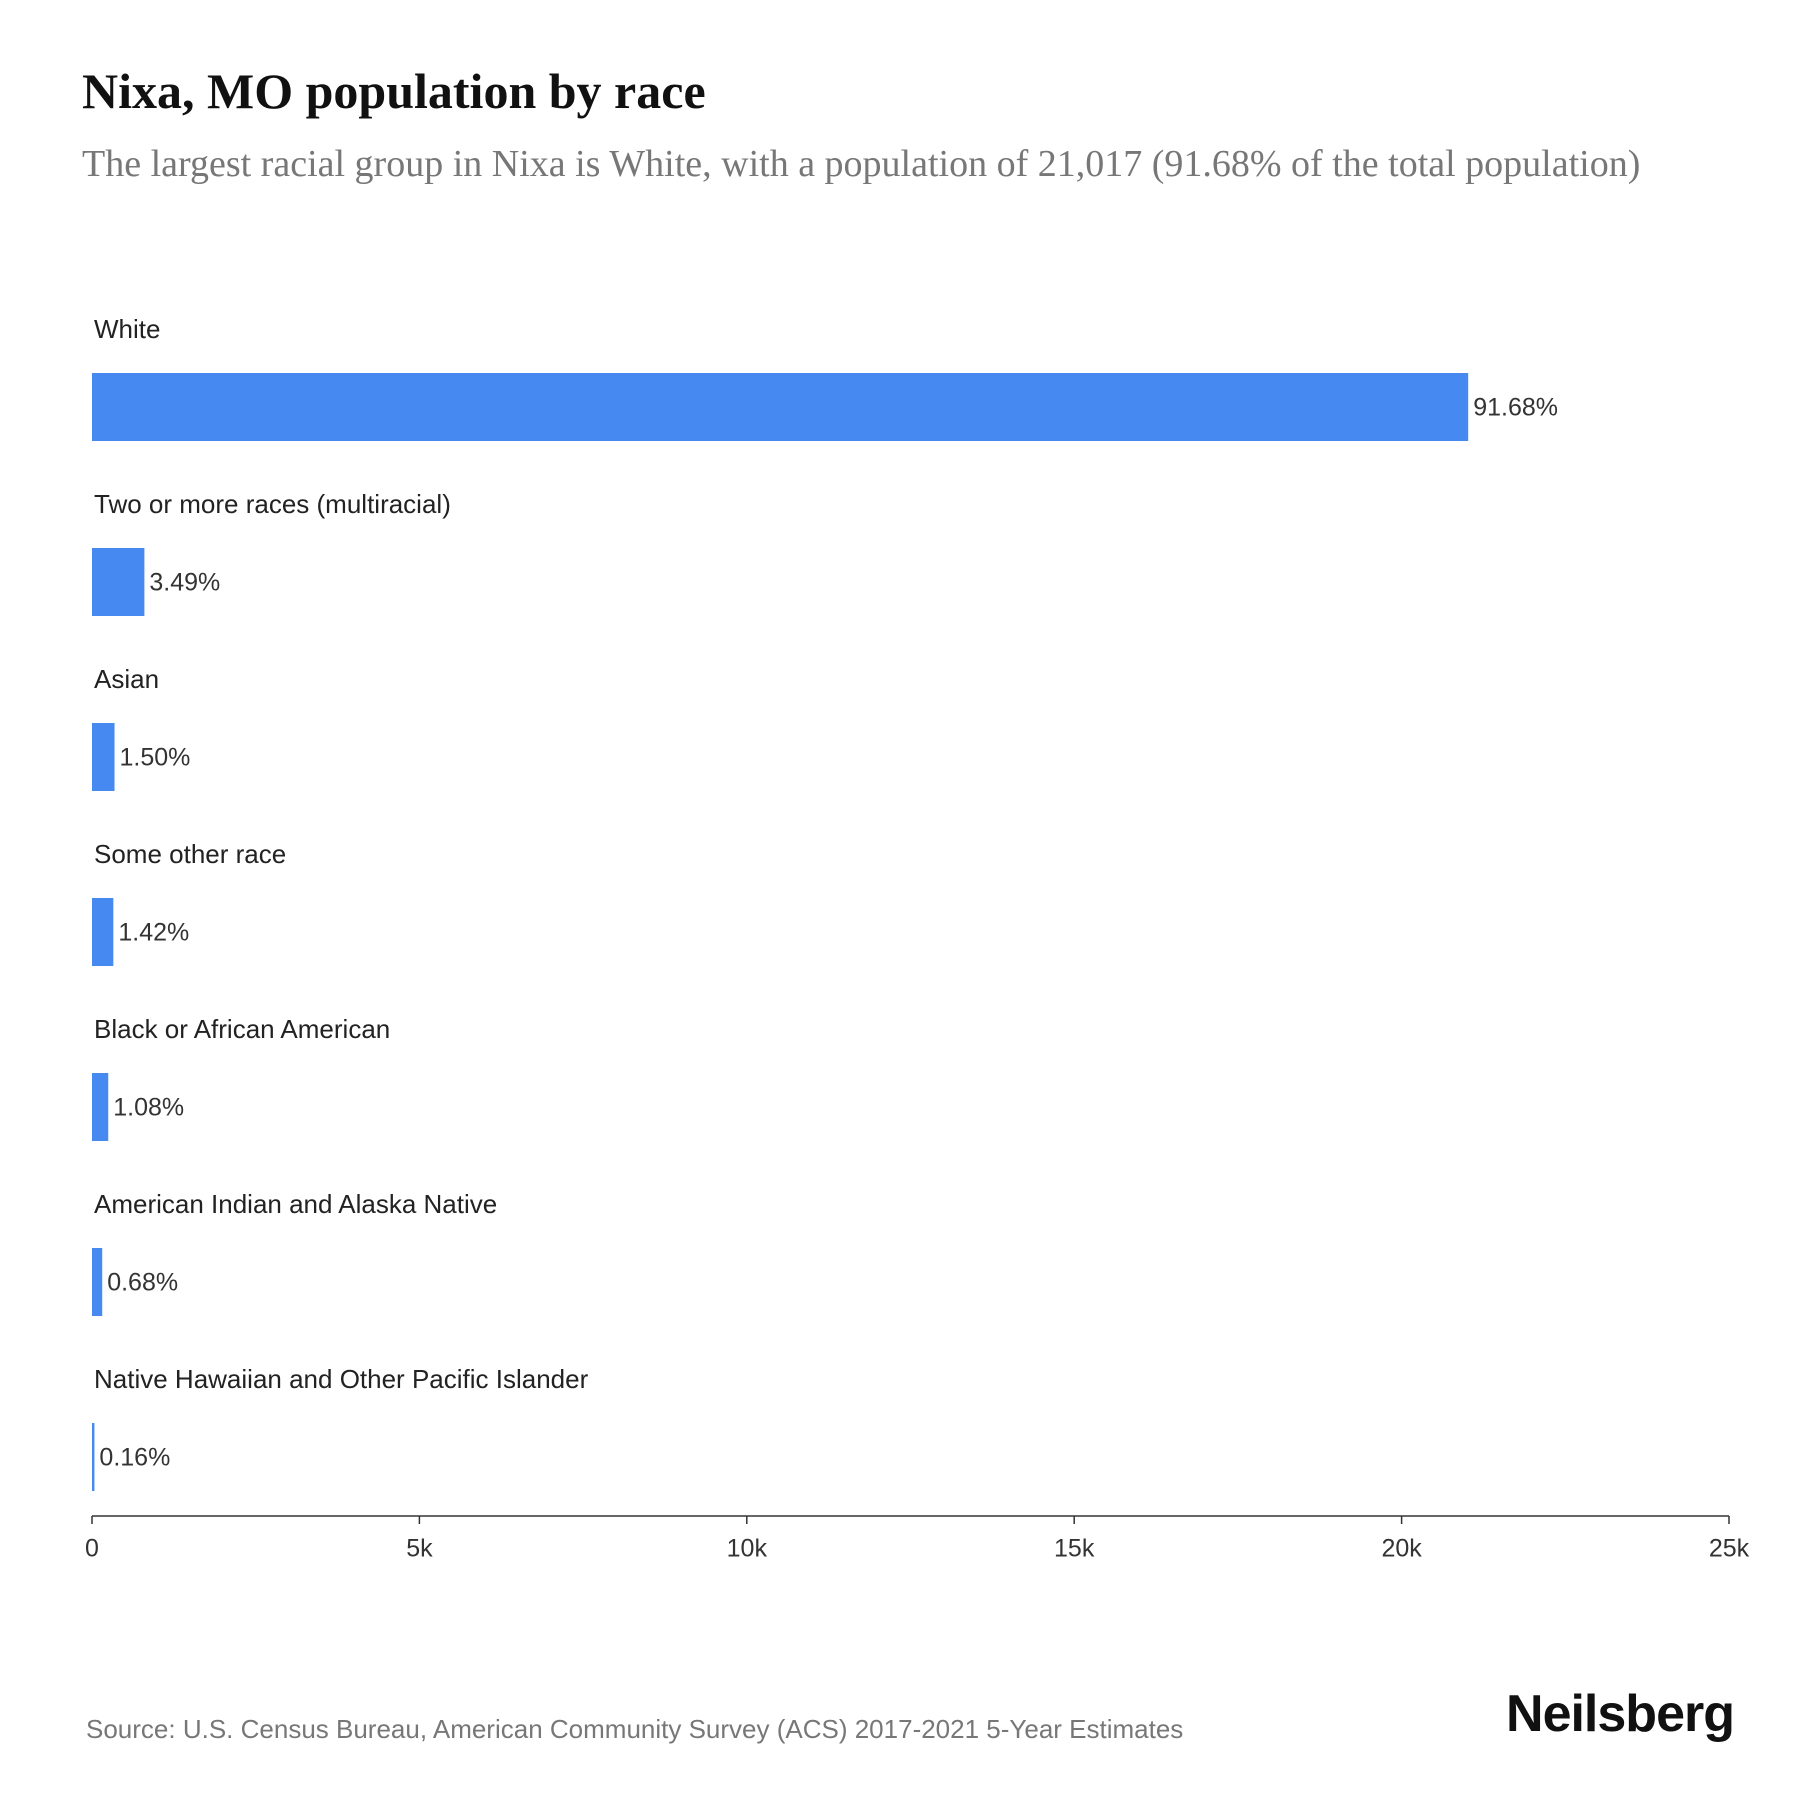 This screenshot has width=1800, height=1800. I want to click on x-tick-label: 25k, so click(1729, 1549).